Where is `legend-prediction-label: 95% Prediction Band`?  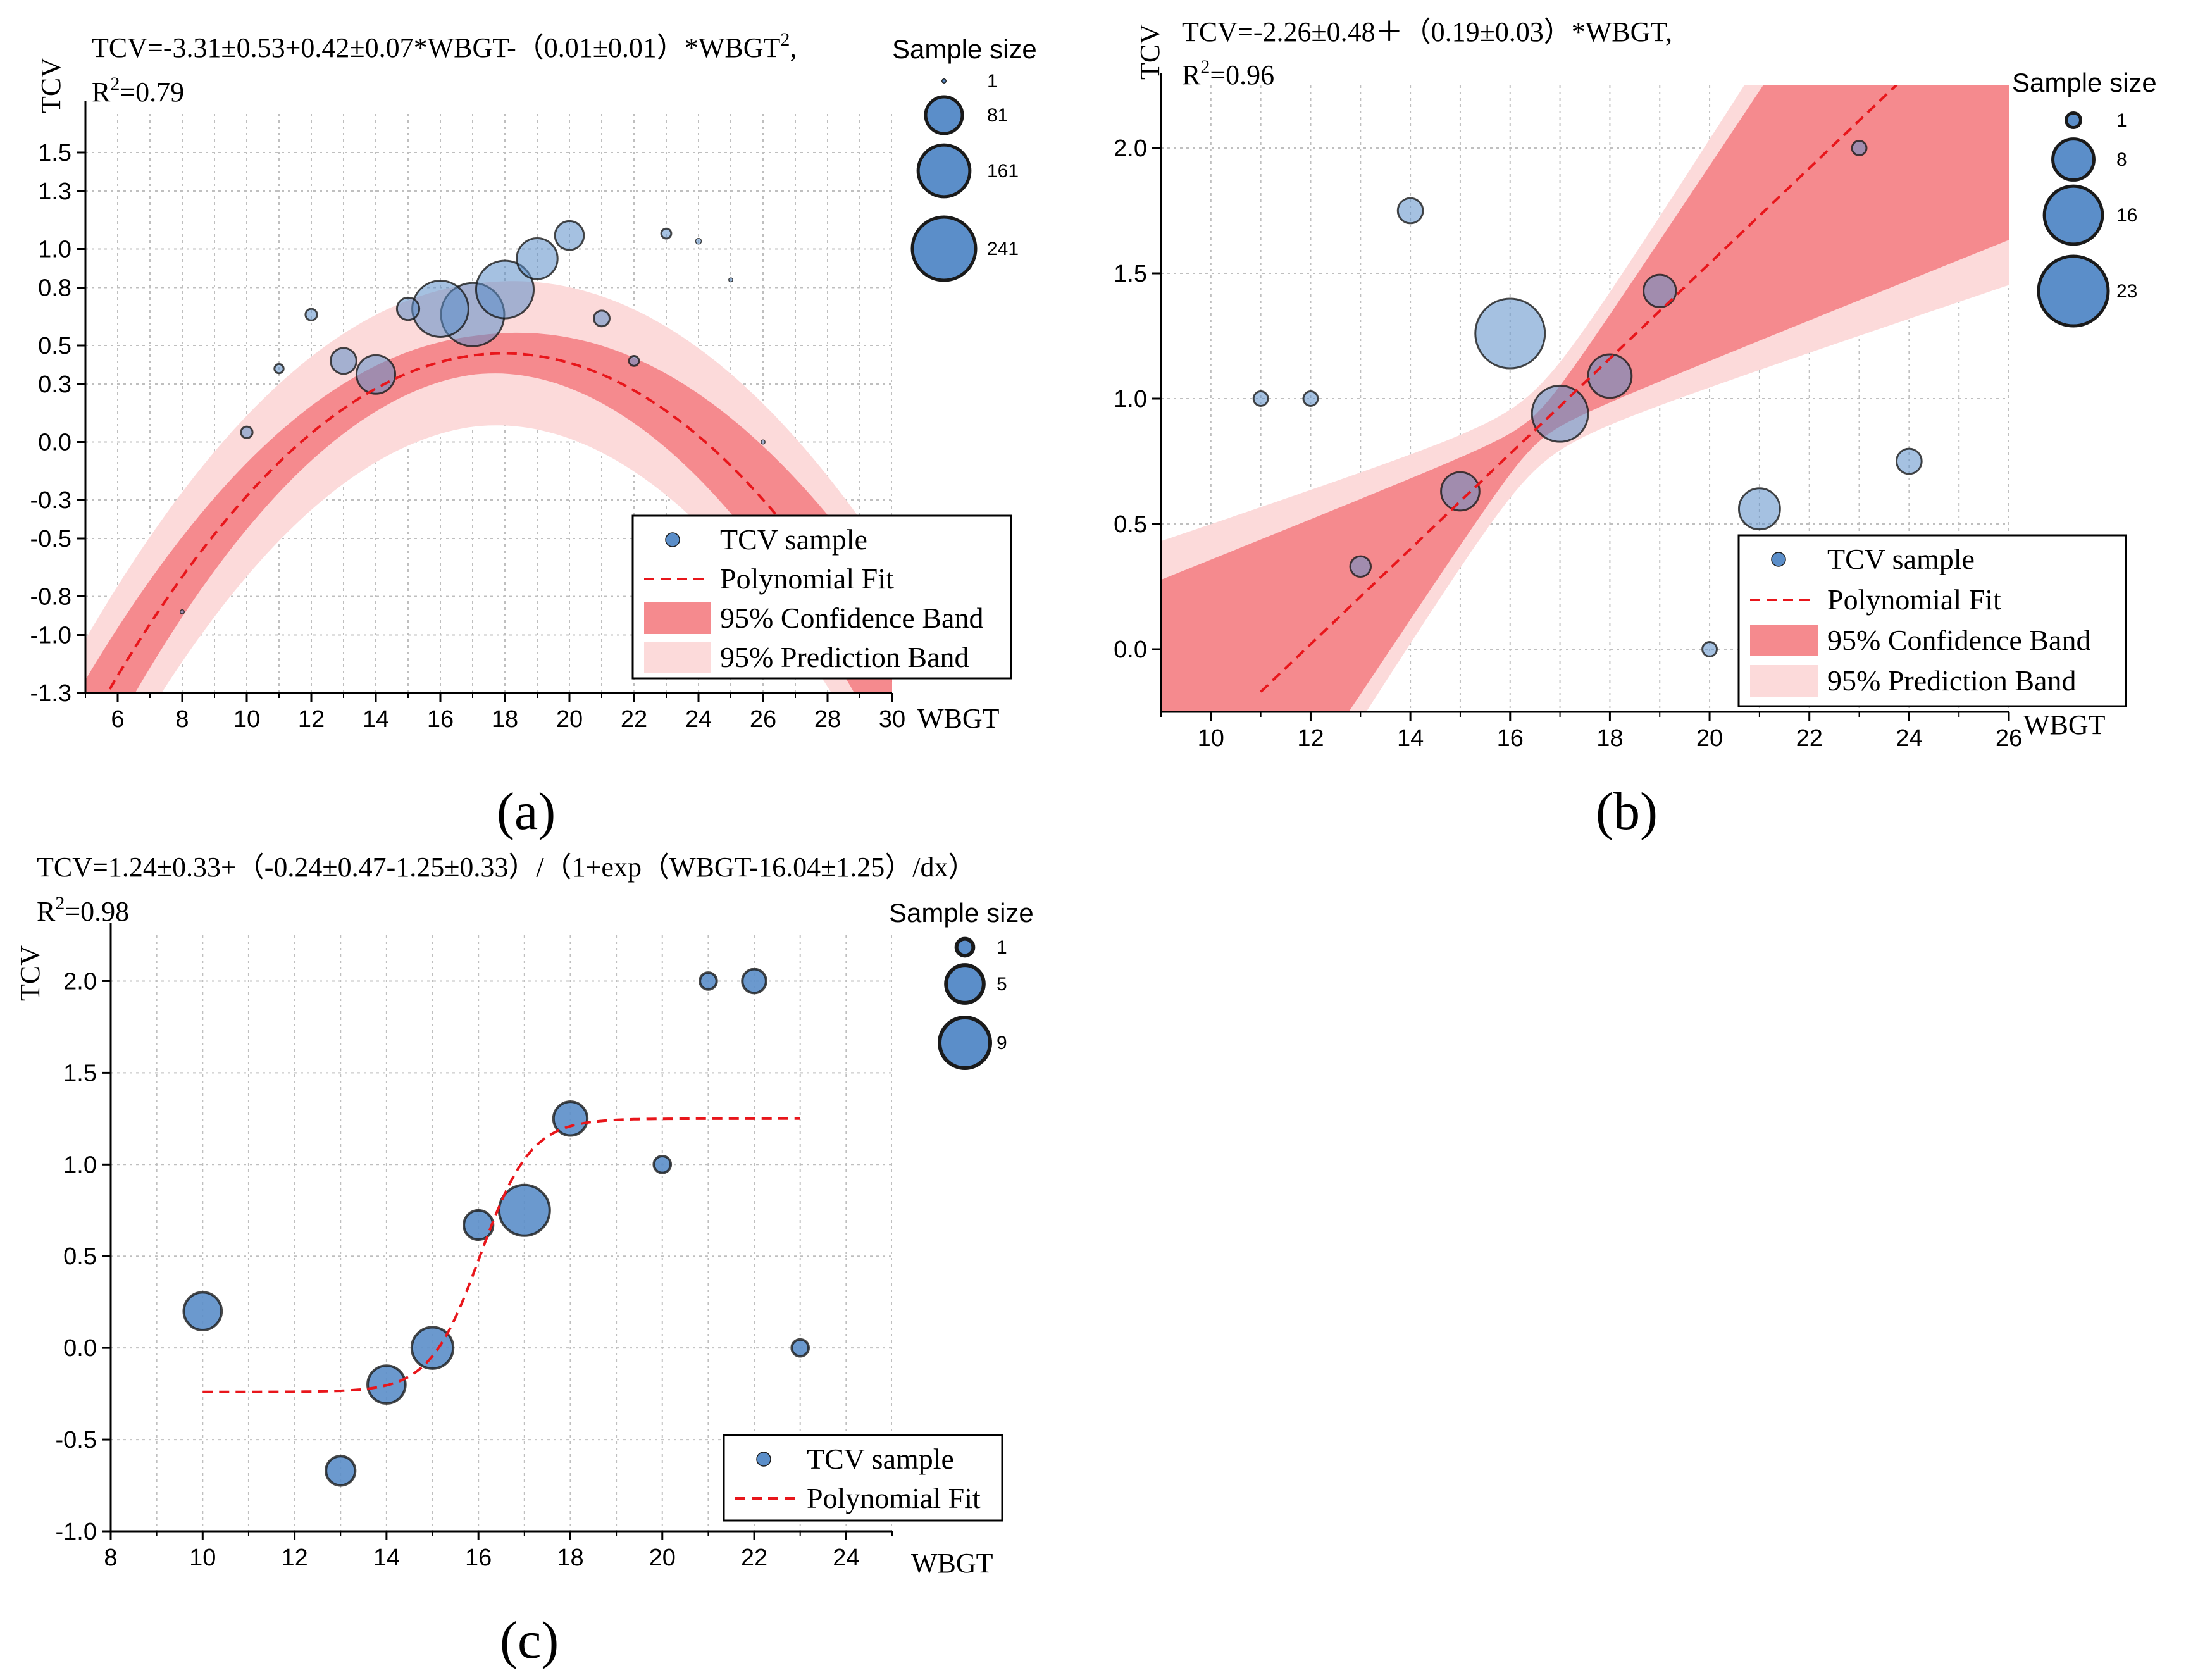 legend-prediction-label: 95% Prediction Band is located at coordinates (1952, 681).